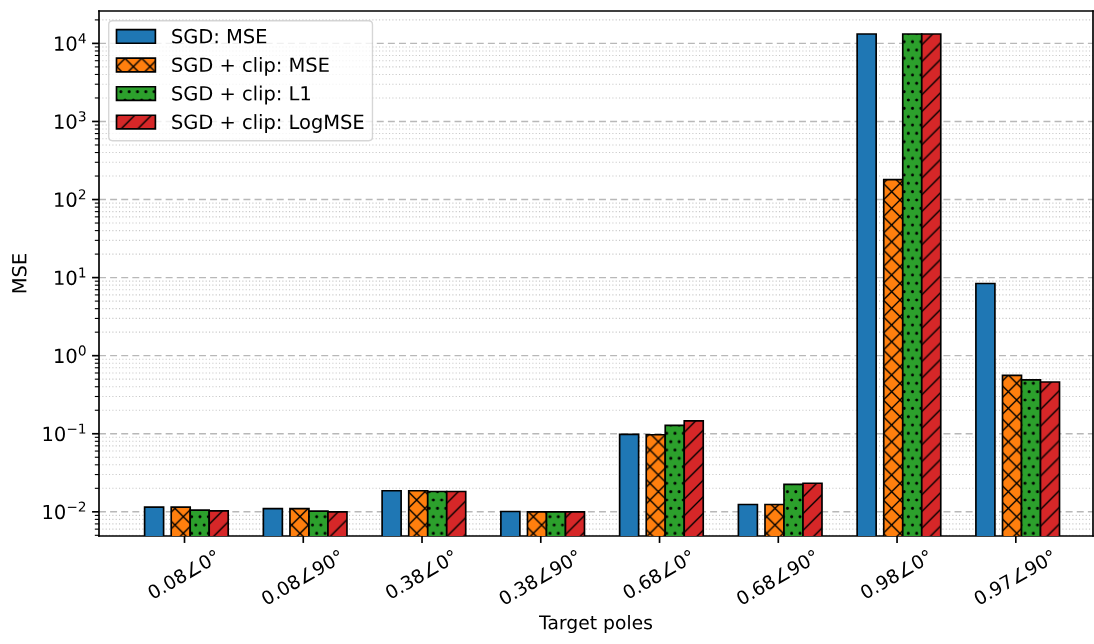  What do you see at coordinates (219, 36) in the screenshot?
I see `legend-label: SGD: MSE` at bounding box center [219, 36].